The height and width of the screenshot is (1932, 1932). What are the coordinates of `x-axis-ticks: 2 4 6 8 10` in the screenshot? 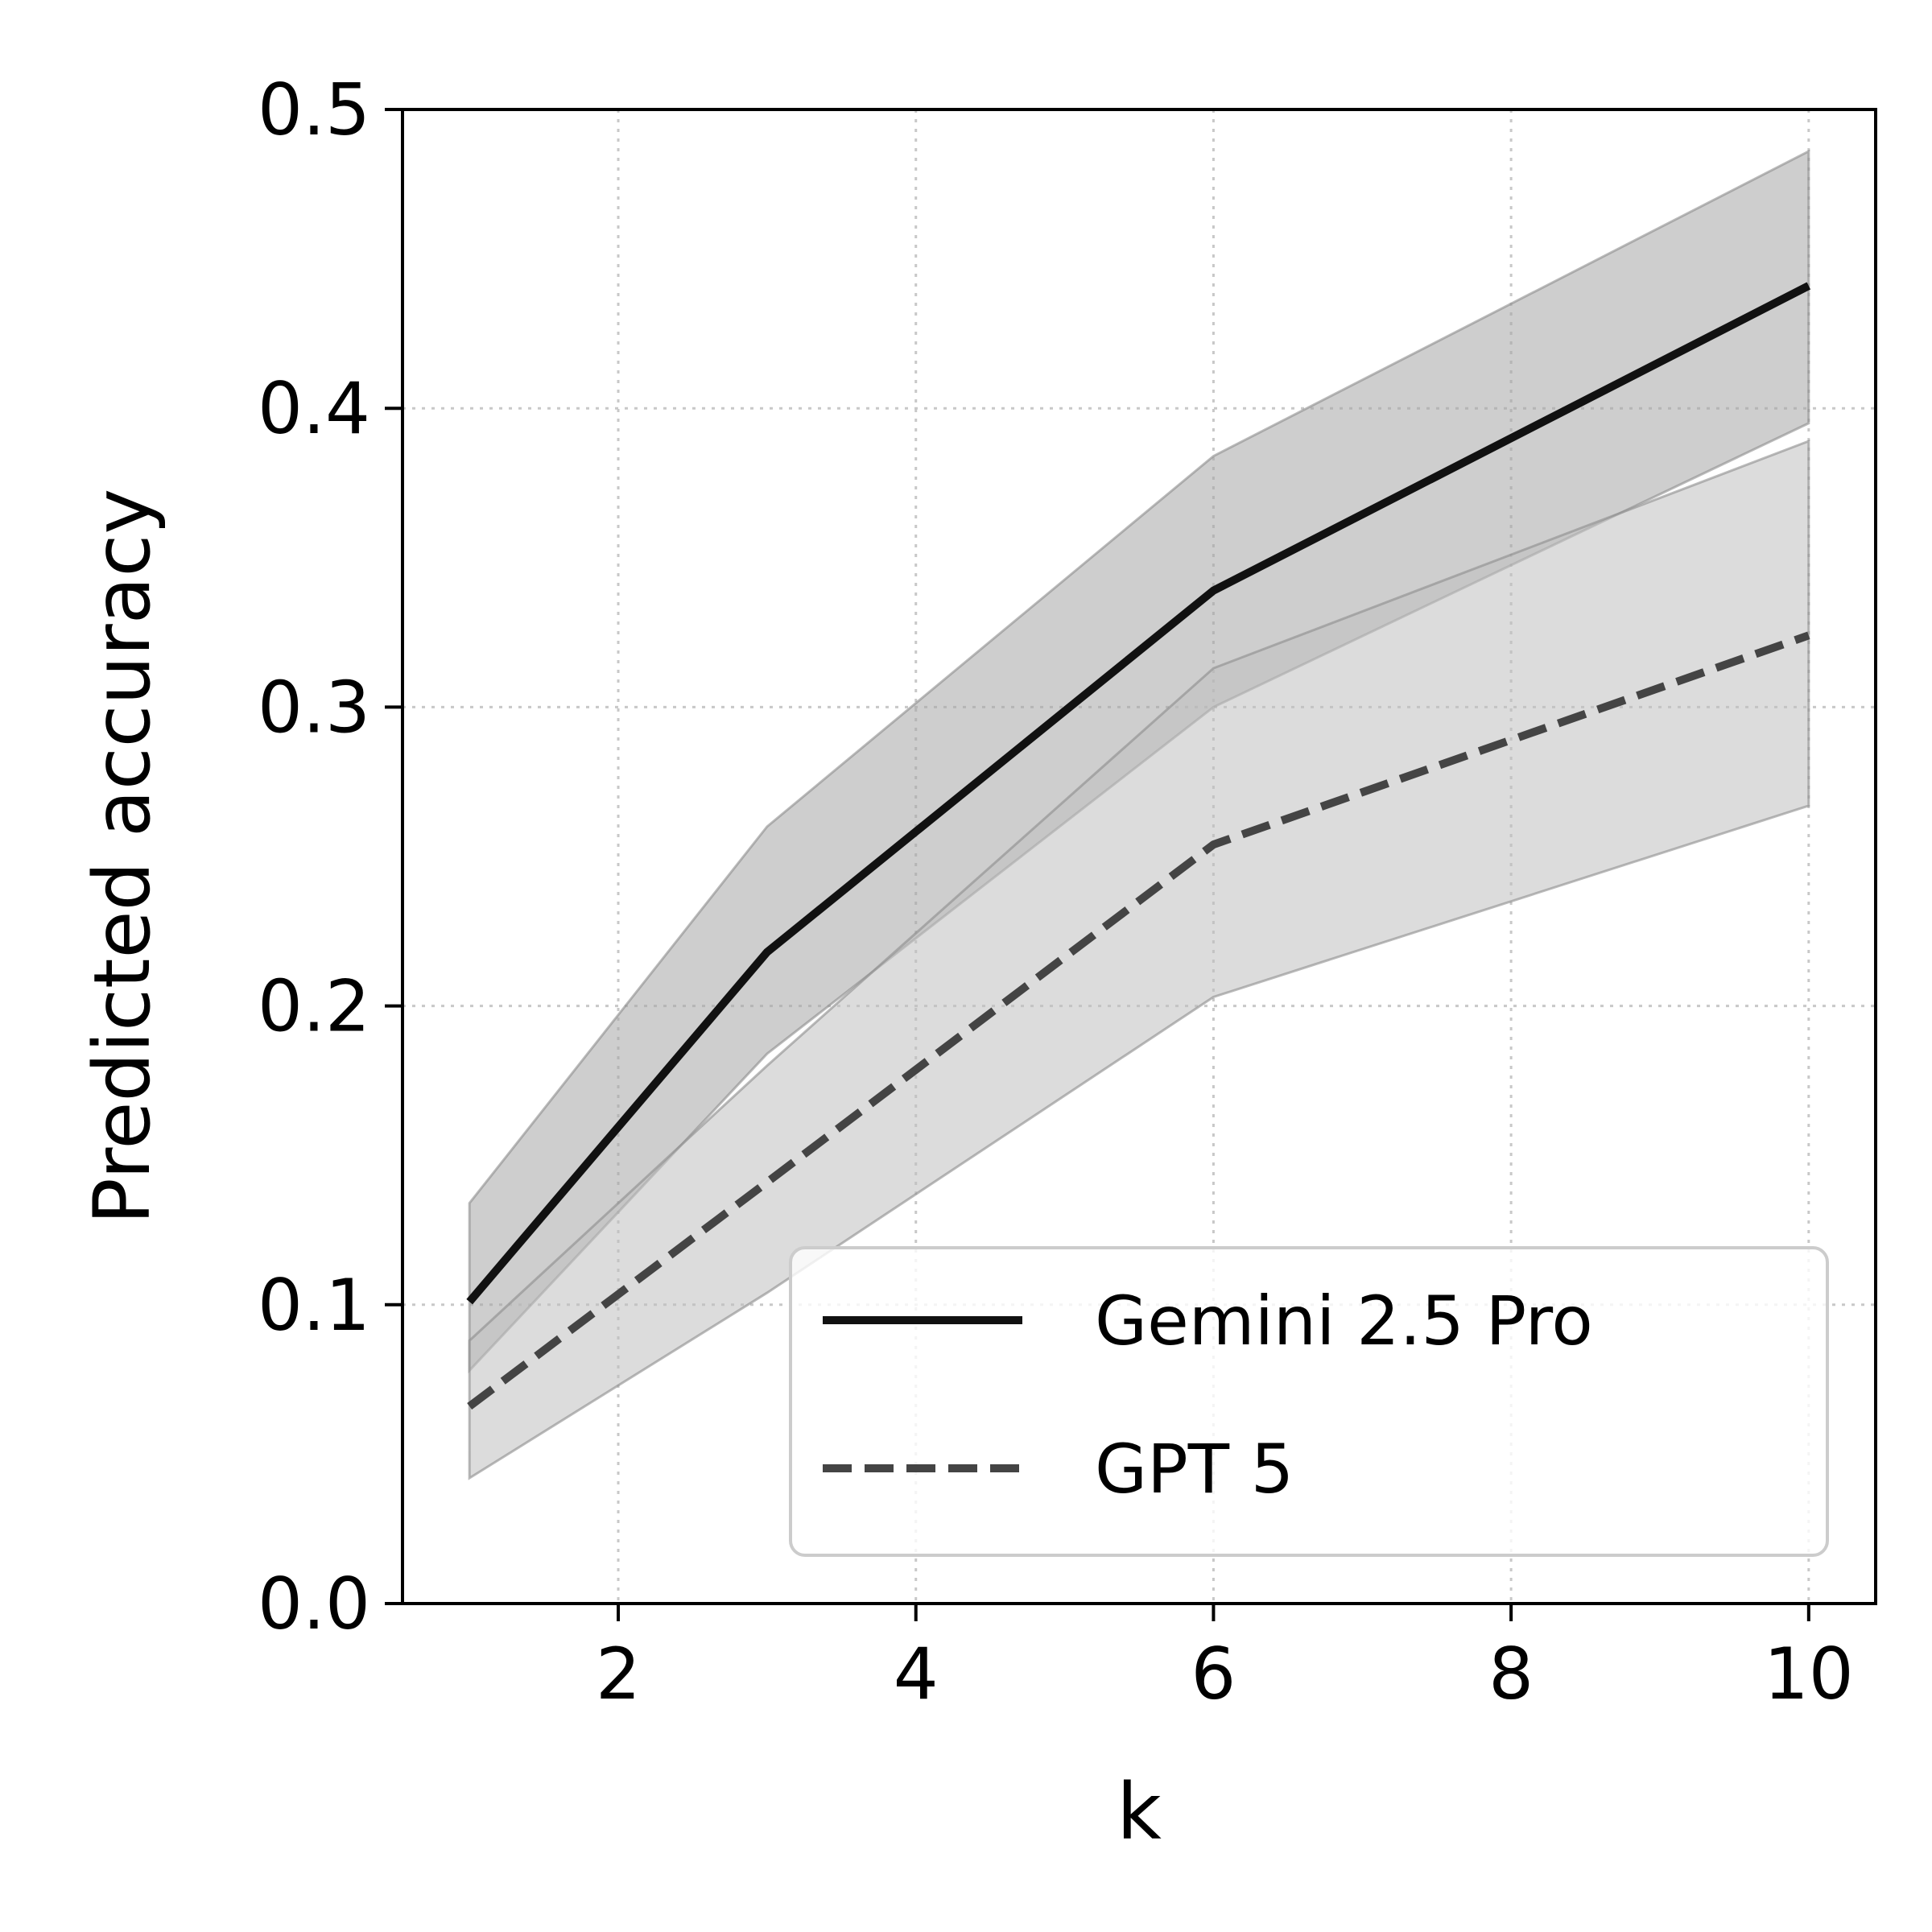 It's located at (1225, 1659).